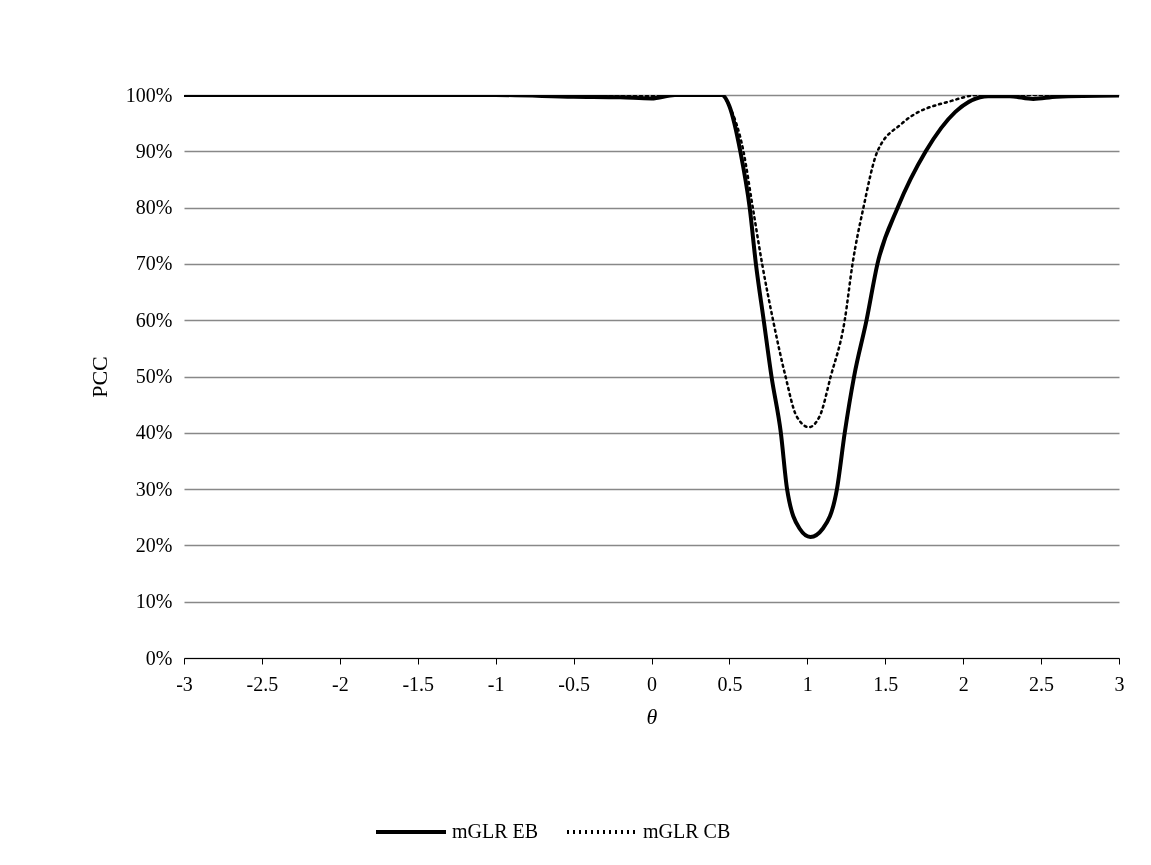 The image size is (1151, 865). What do you see at coordinates (496, 683) in the screenshot?
I see `x-tick-label: -1` at bounding box center [496, 683].